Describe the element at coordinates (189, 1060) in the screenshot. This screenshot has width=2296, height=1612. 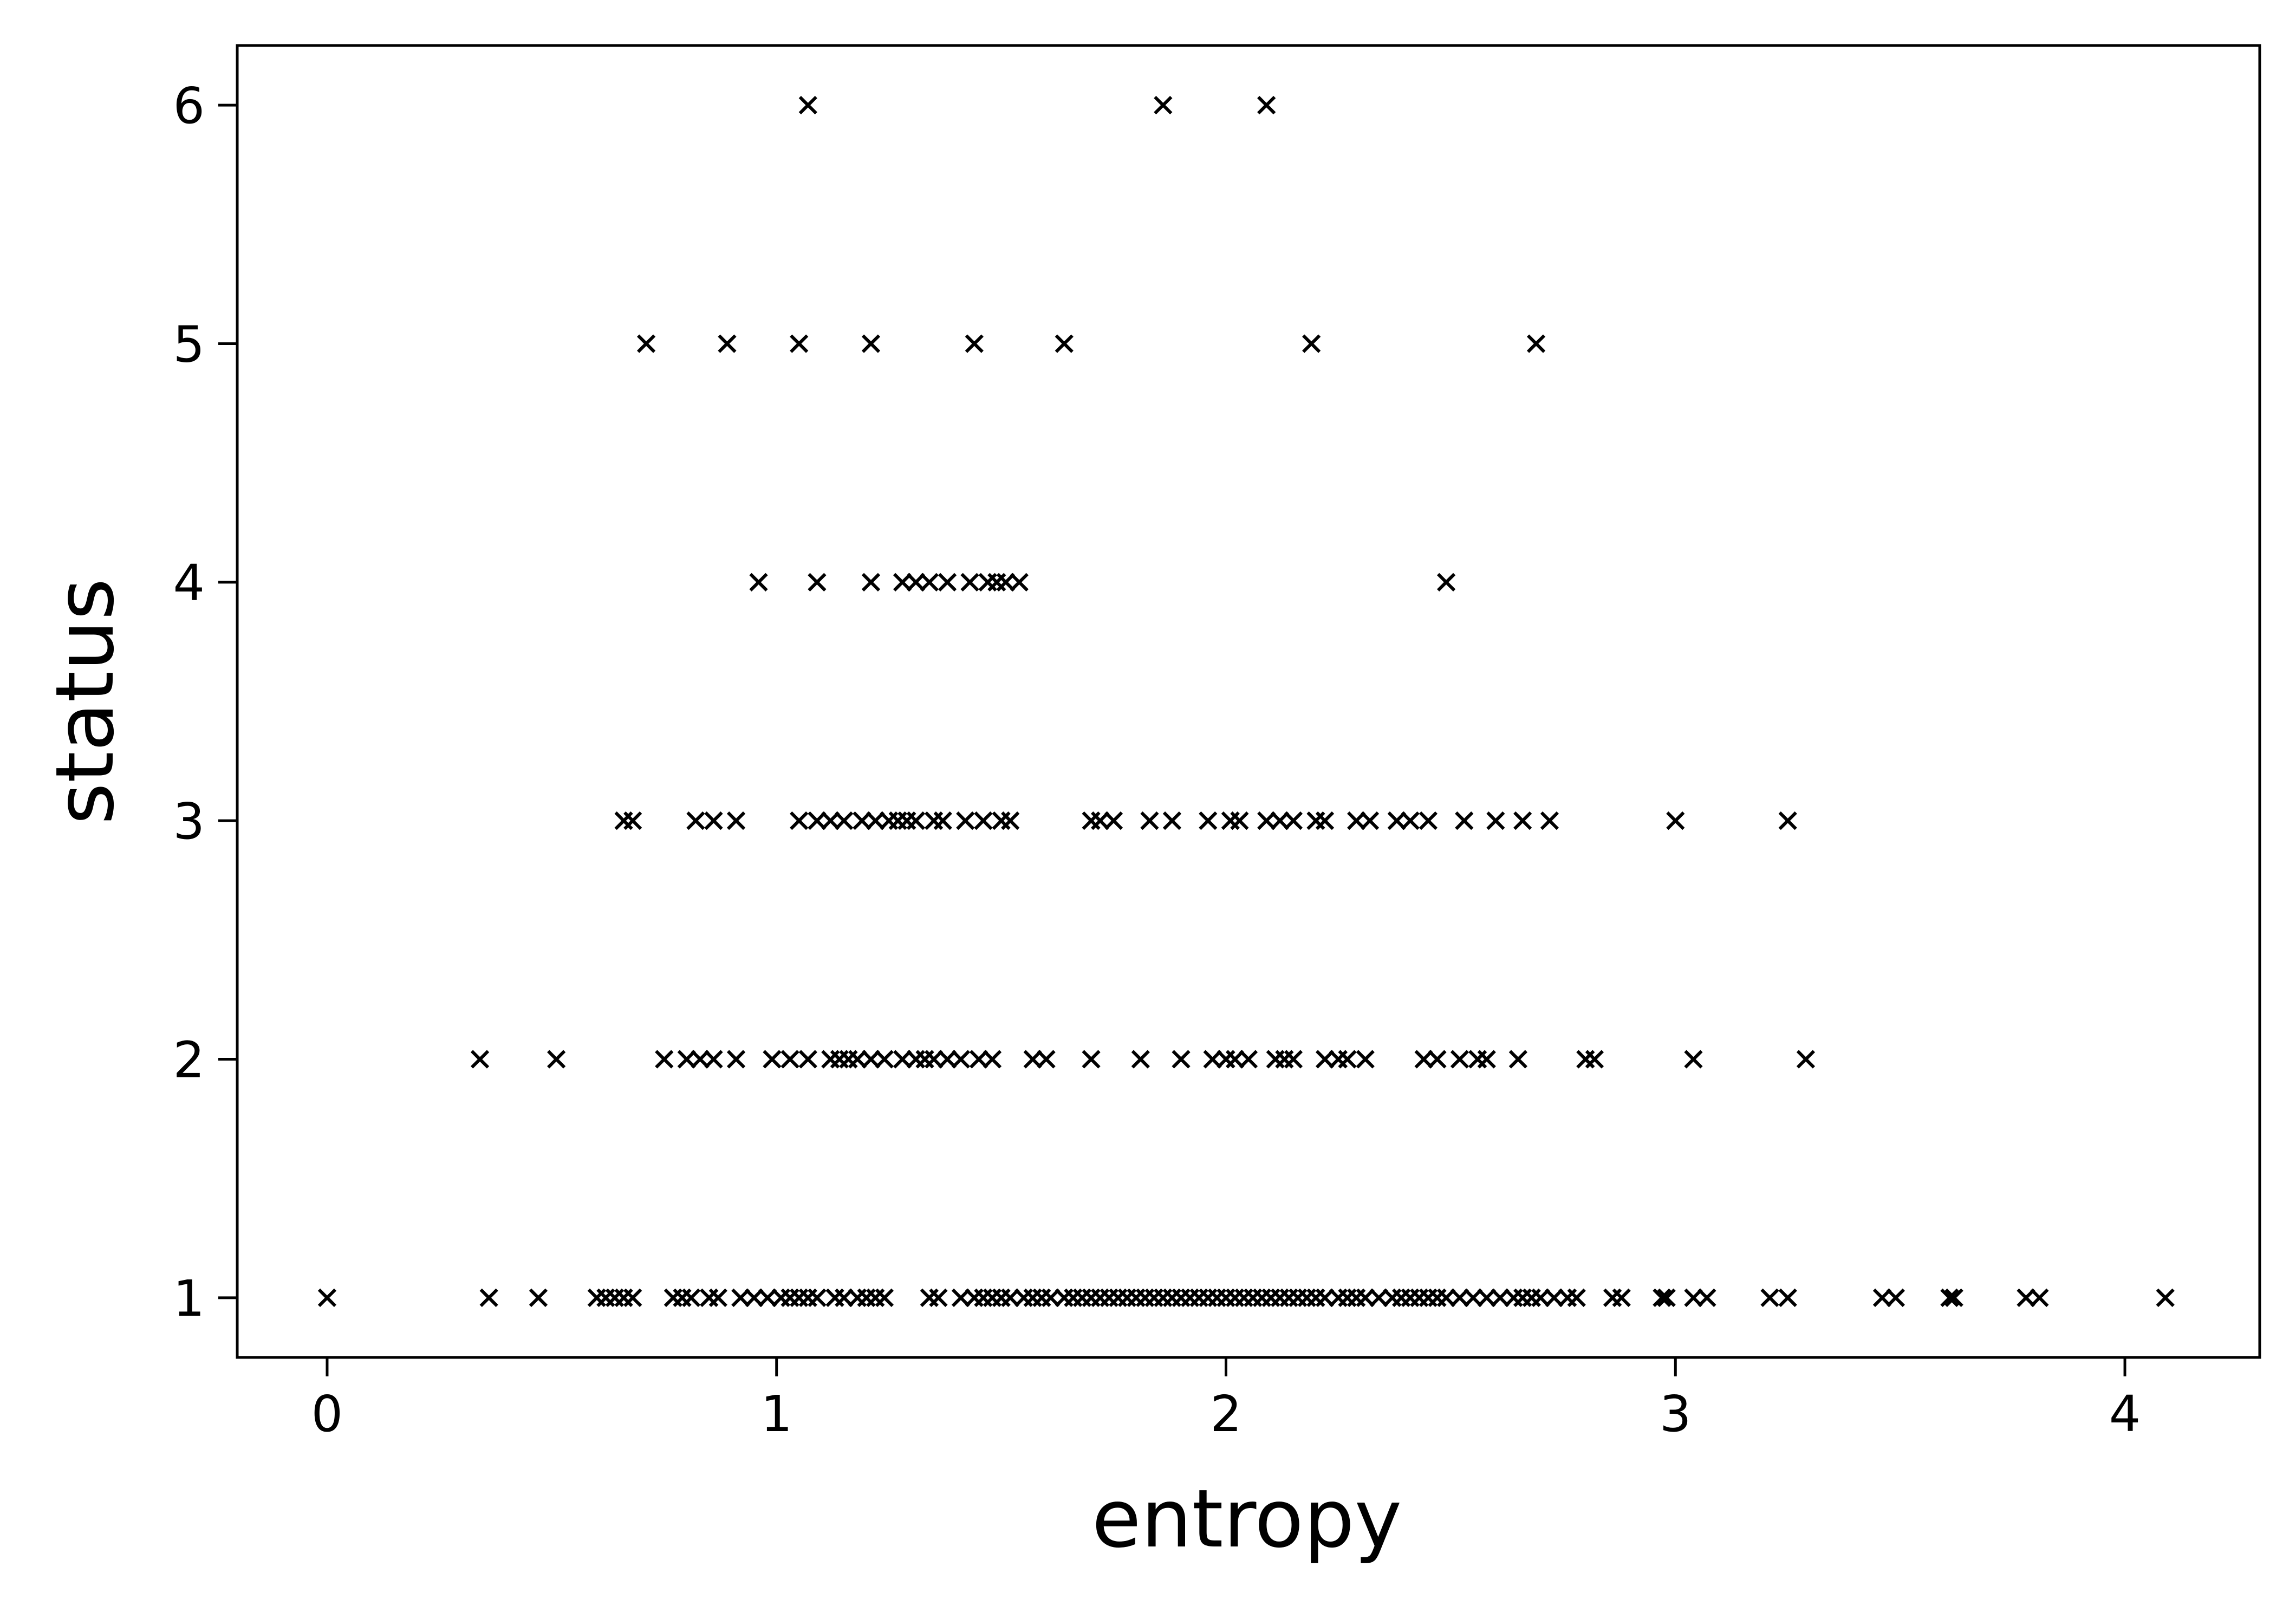
I see `y-tick-label: 2` at that location.